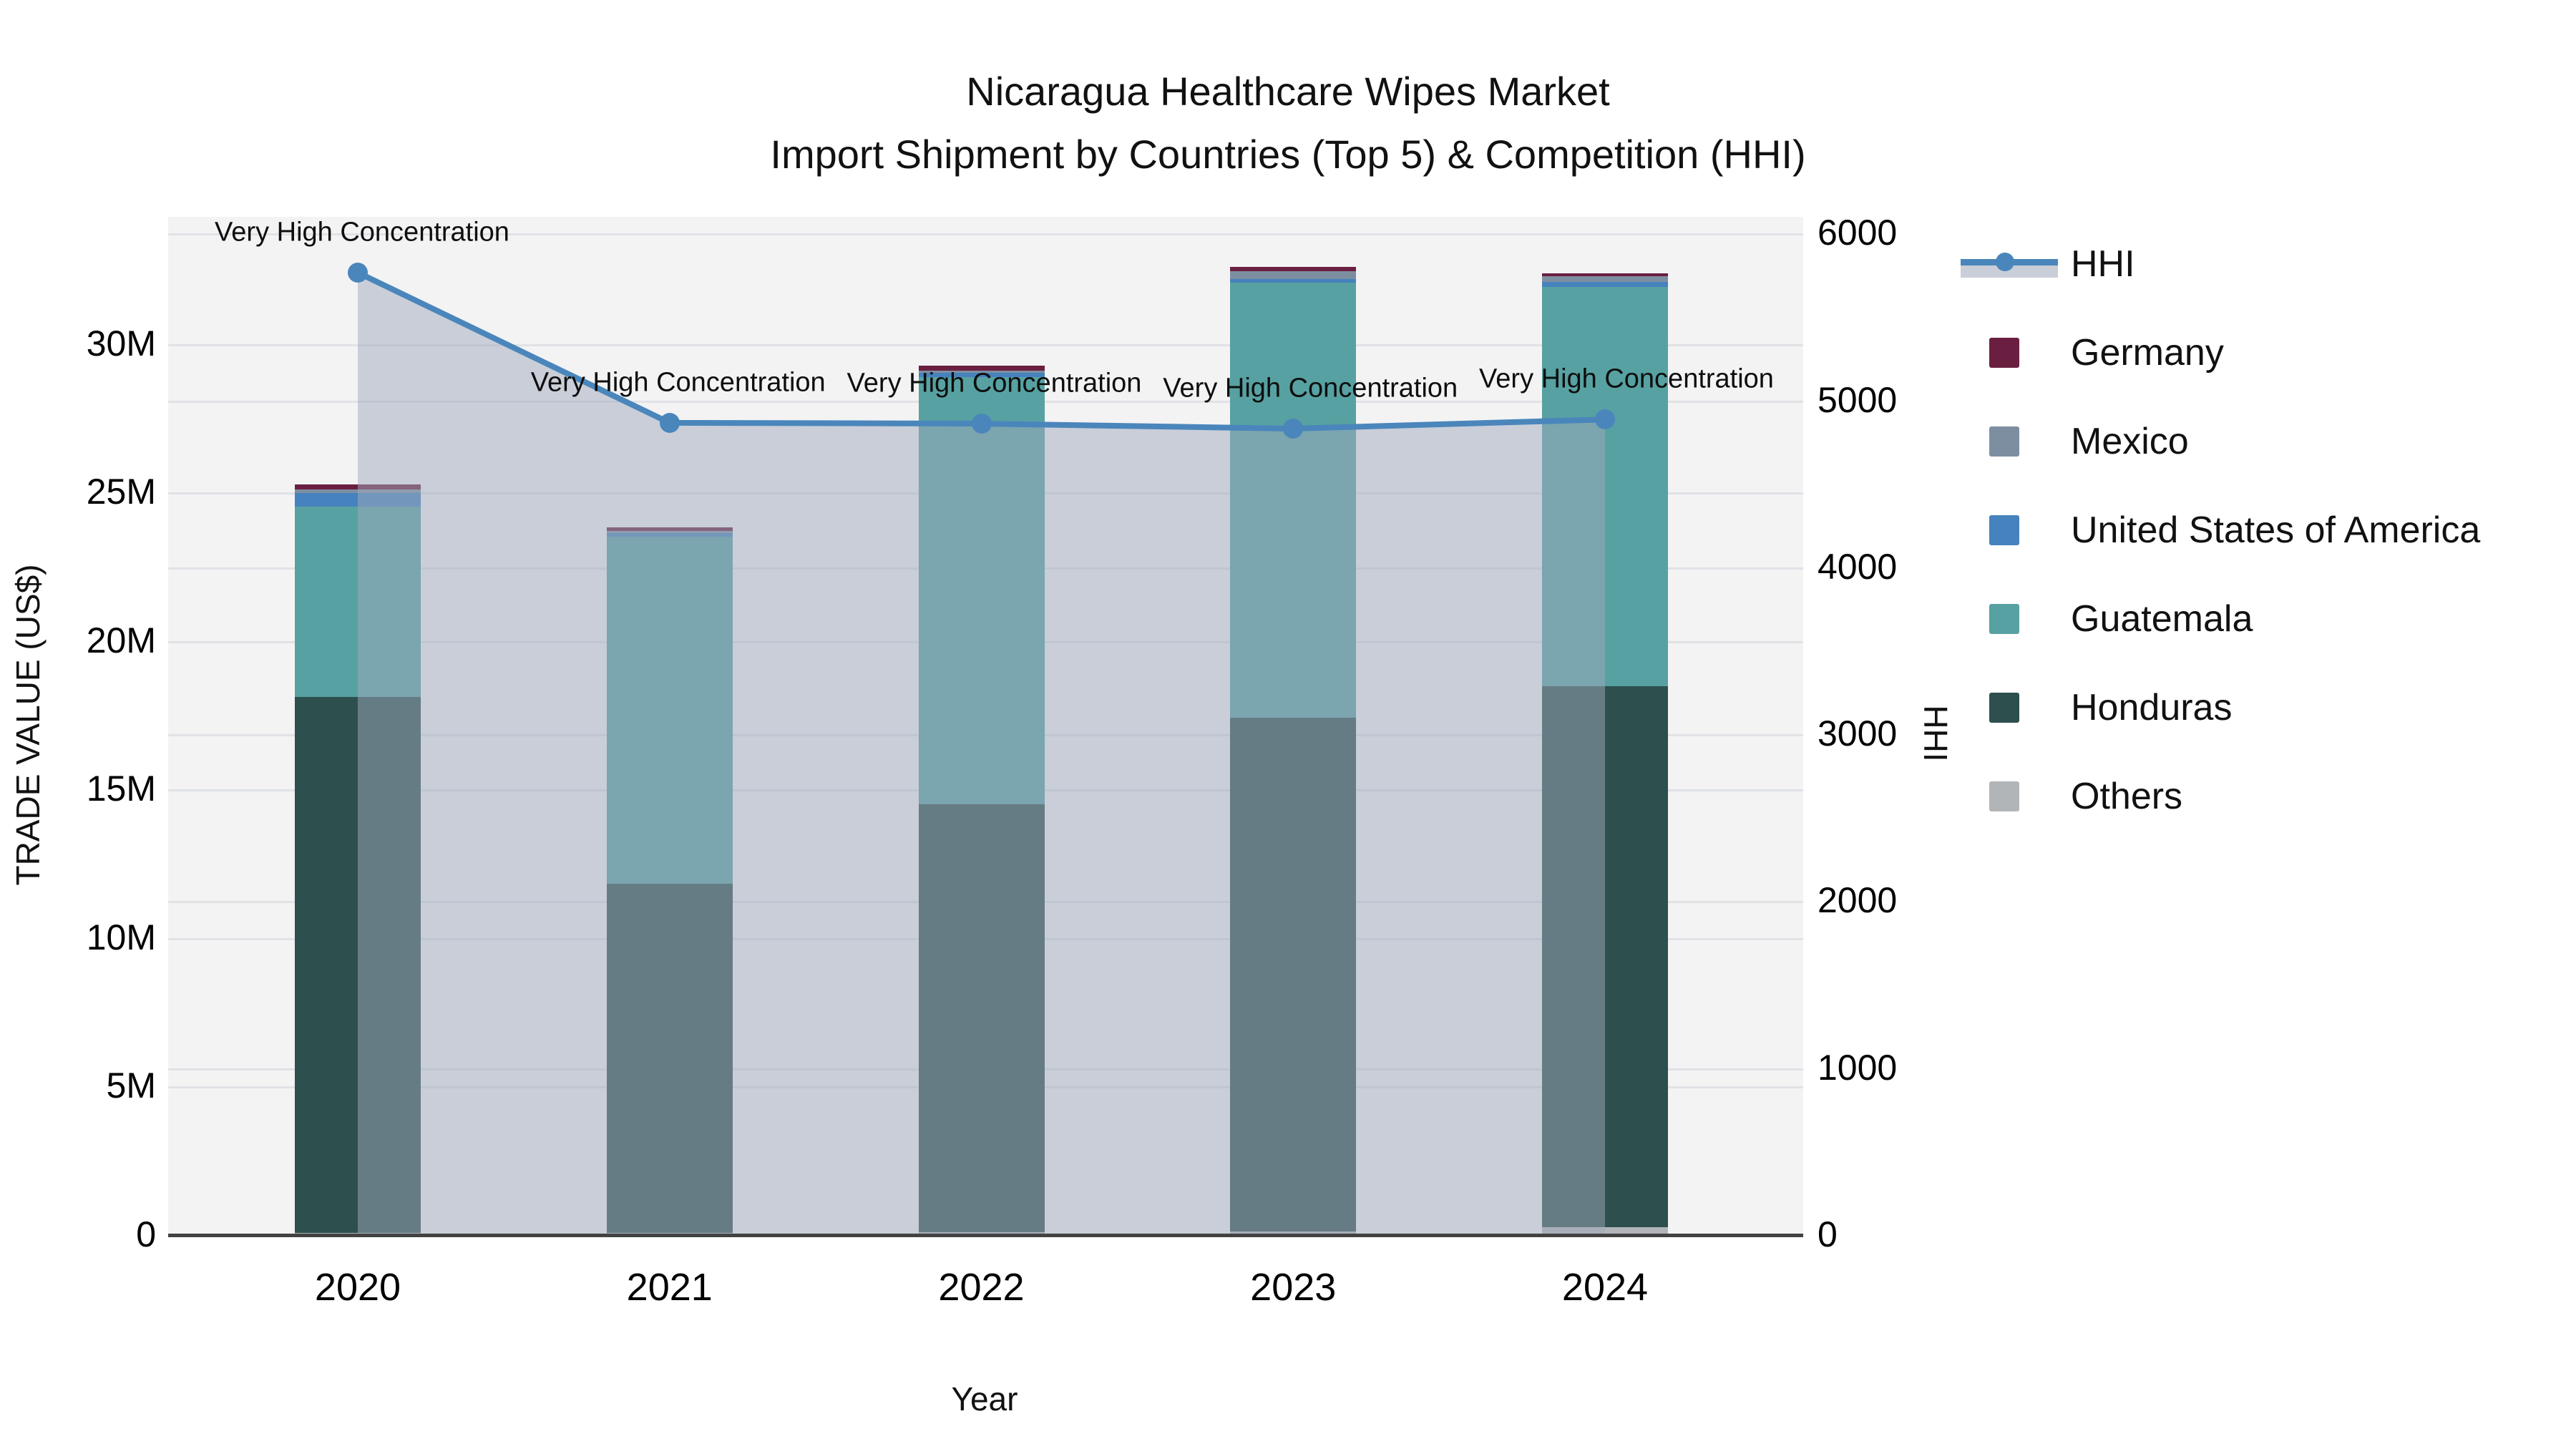 The image size is (2576, 1449). What do you see at coordinates (28, 725) in the screenshot?
I see `y-axis-left-title: TRADE VALUE (US$)` at bounding box center [28, 725].